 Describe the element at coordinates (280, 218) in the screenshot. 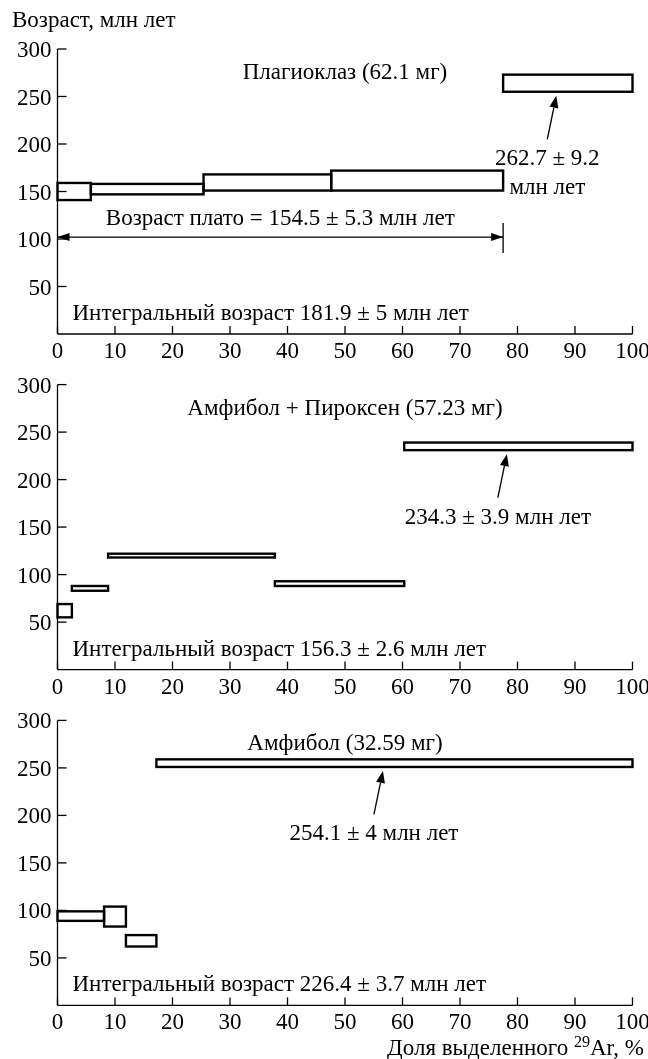

I see `annotation: Возраст плато = 154.5 ± 5.3 млн лет` at that location.